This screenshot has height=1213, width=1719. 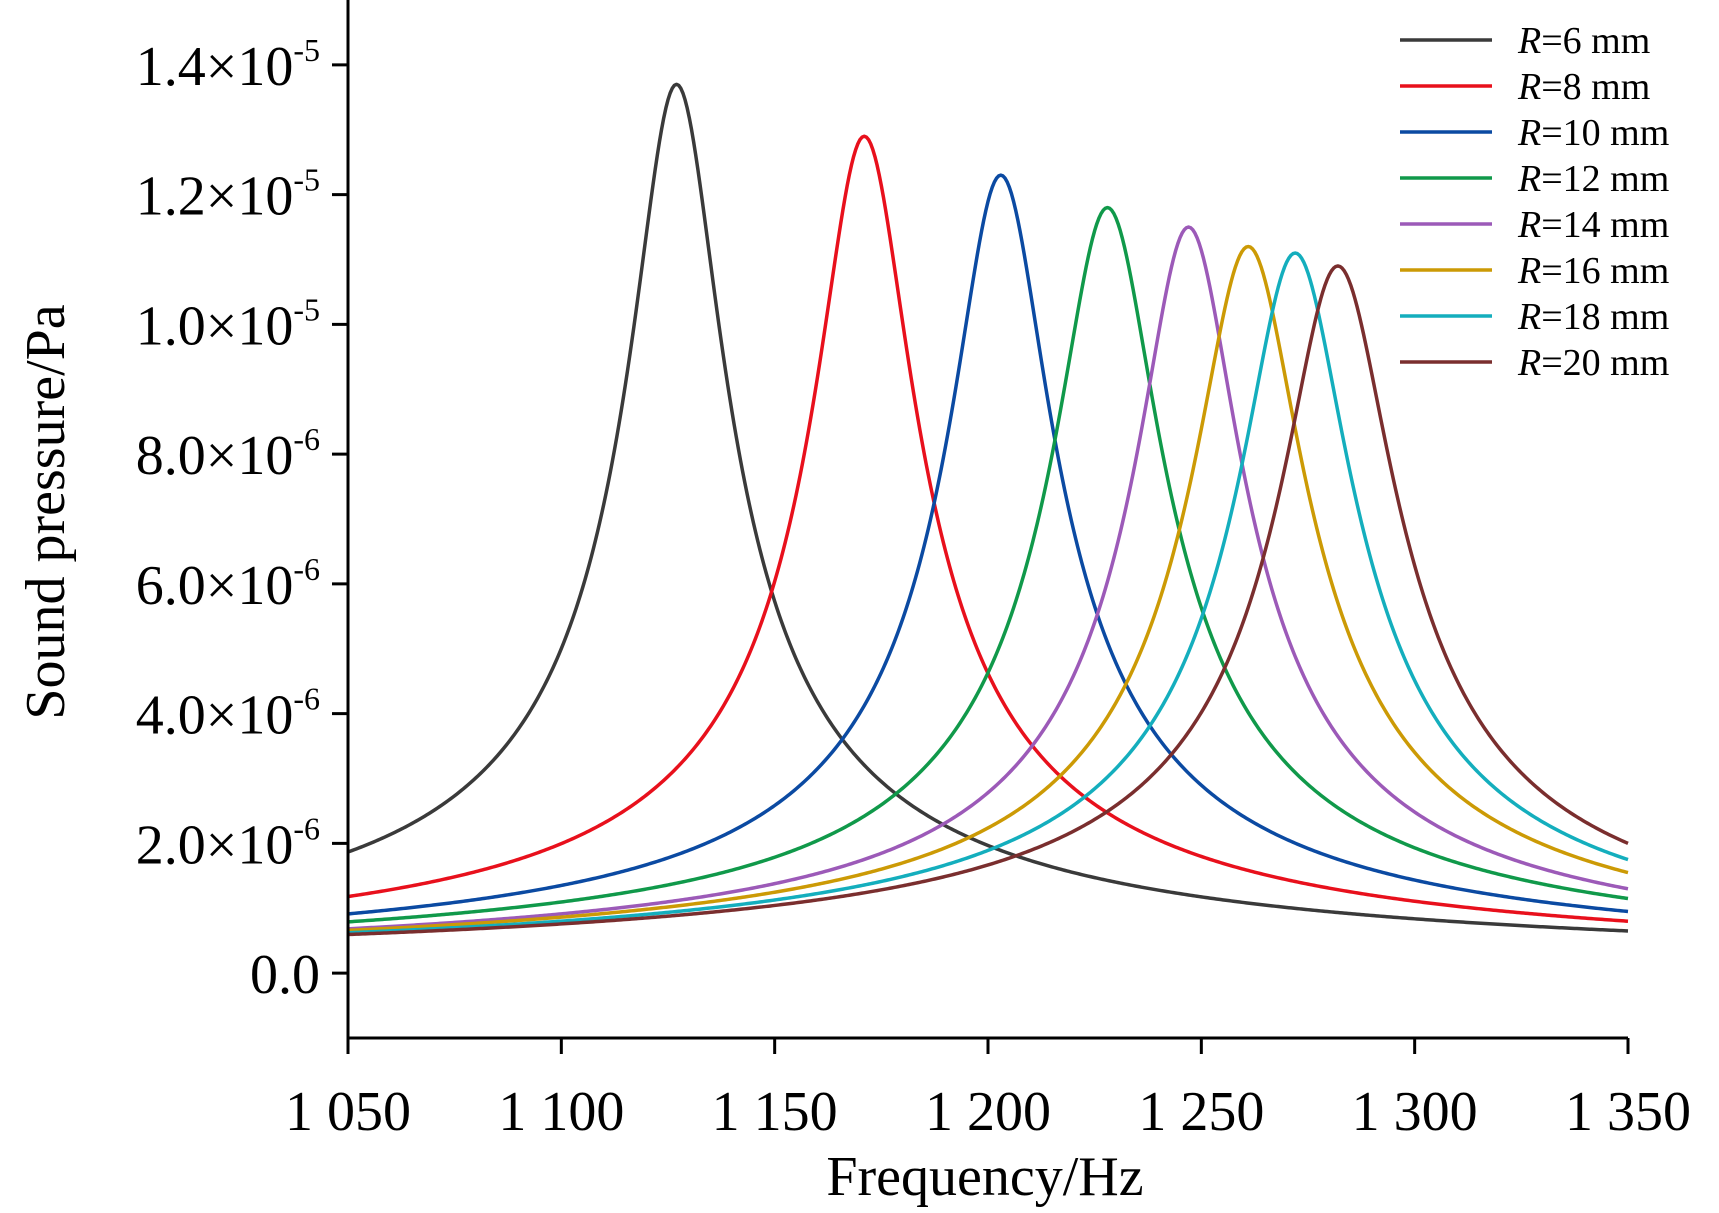 I want to click on y-tick-label: 8.0×10⁻⁶, so click(x=228, y=454).